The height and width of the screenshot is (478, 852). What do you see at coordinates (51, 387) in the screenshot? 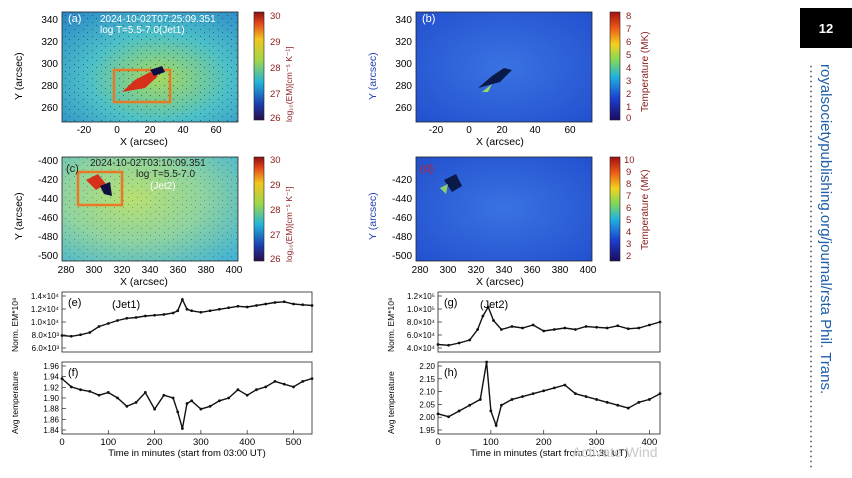
I see `y-tick-label: 1.92` at bounding box center [51, 387].